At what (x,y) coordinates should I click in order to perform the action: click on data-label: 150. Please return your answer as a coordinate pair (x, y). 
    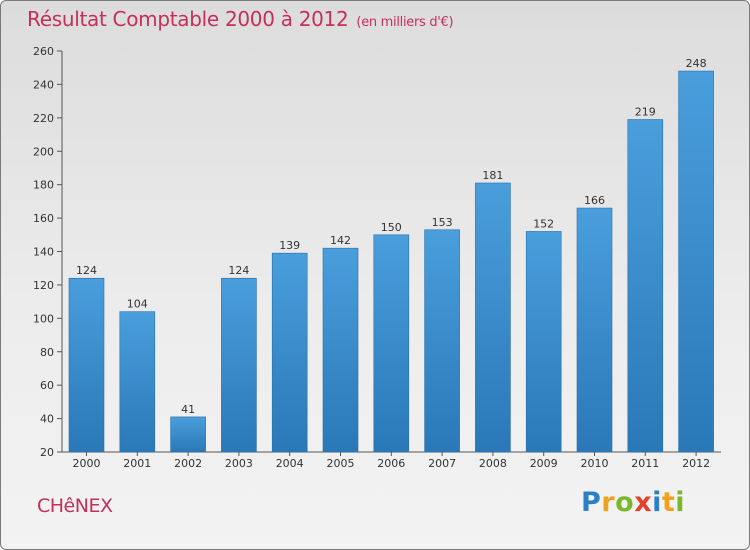
    Looking at the image, I should click on (391, 227).